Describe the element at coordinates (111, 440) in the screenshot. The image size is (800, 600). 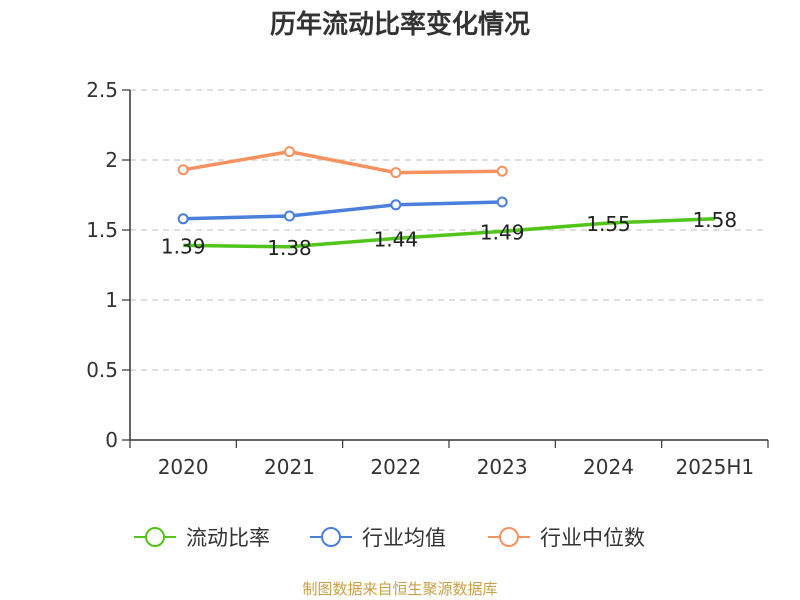
I see `y-tick-label-0: 0` at that location.